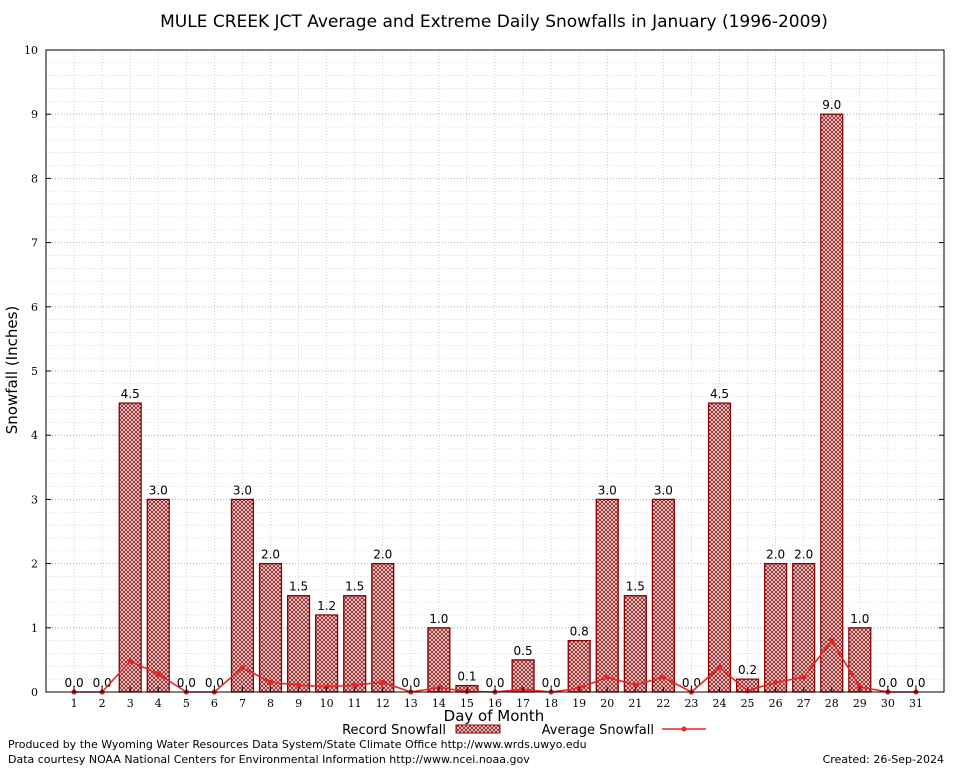  Describe the element at coordinates (158, 703) in the screenshot. I see `x-tick-label: 4` at that location.